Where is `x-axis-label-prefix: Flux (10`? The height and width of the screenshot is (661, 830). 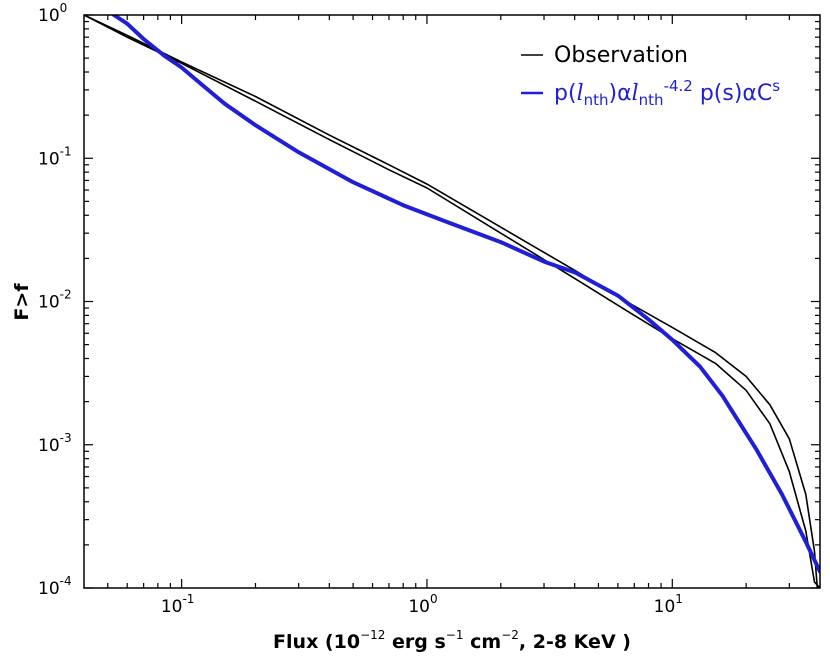 x-axis-label-prefix: Flux (10 is located at coordinates (316, 642).